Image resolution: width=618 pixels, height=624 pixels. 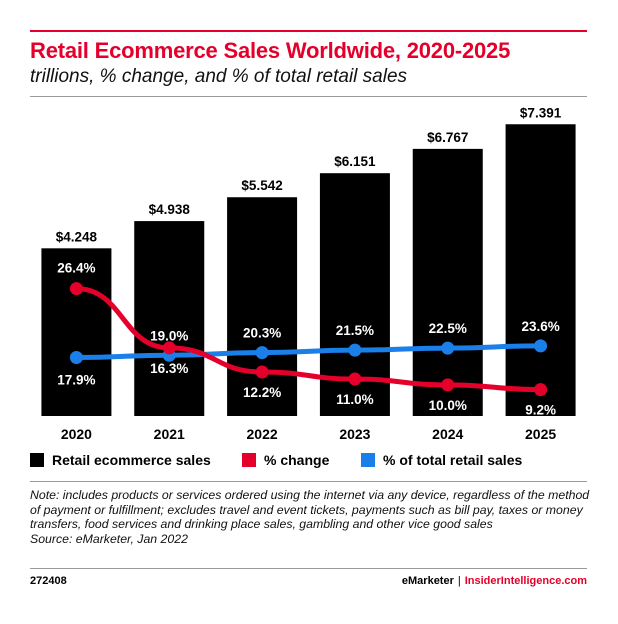 I want to click on bar-value-label-2024: $6.767, so click(x=447, y=137).